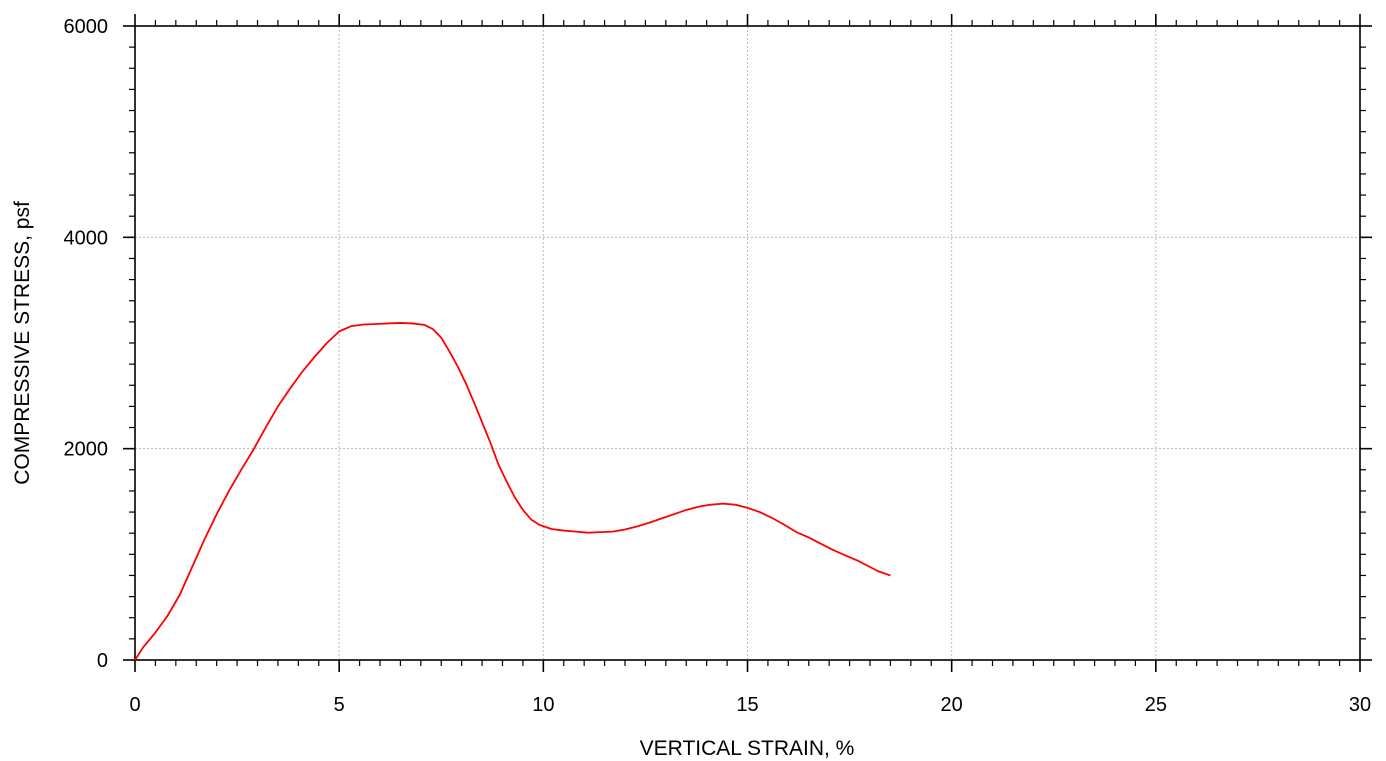 The height and width of the screenshot is (761, 1386). I want to click on x-tick-label: 15, so click(747, 705).